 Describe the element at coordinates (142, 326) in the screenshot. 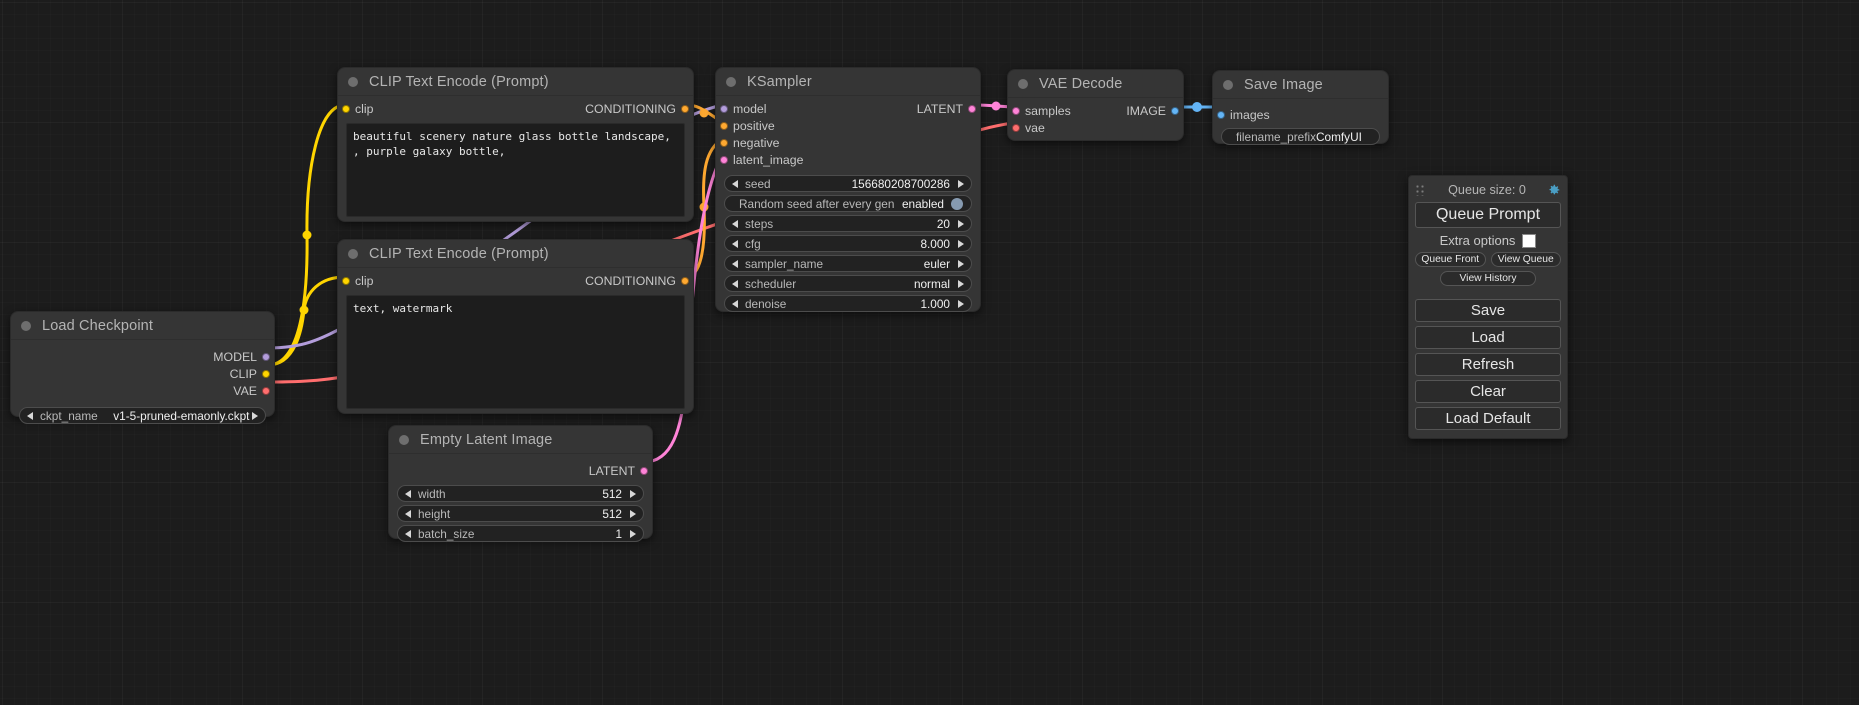

I see `node-title-bar: Load Checkpoint` at that location.